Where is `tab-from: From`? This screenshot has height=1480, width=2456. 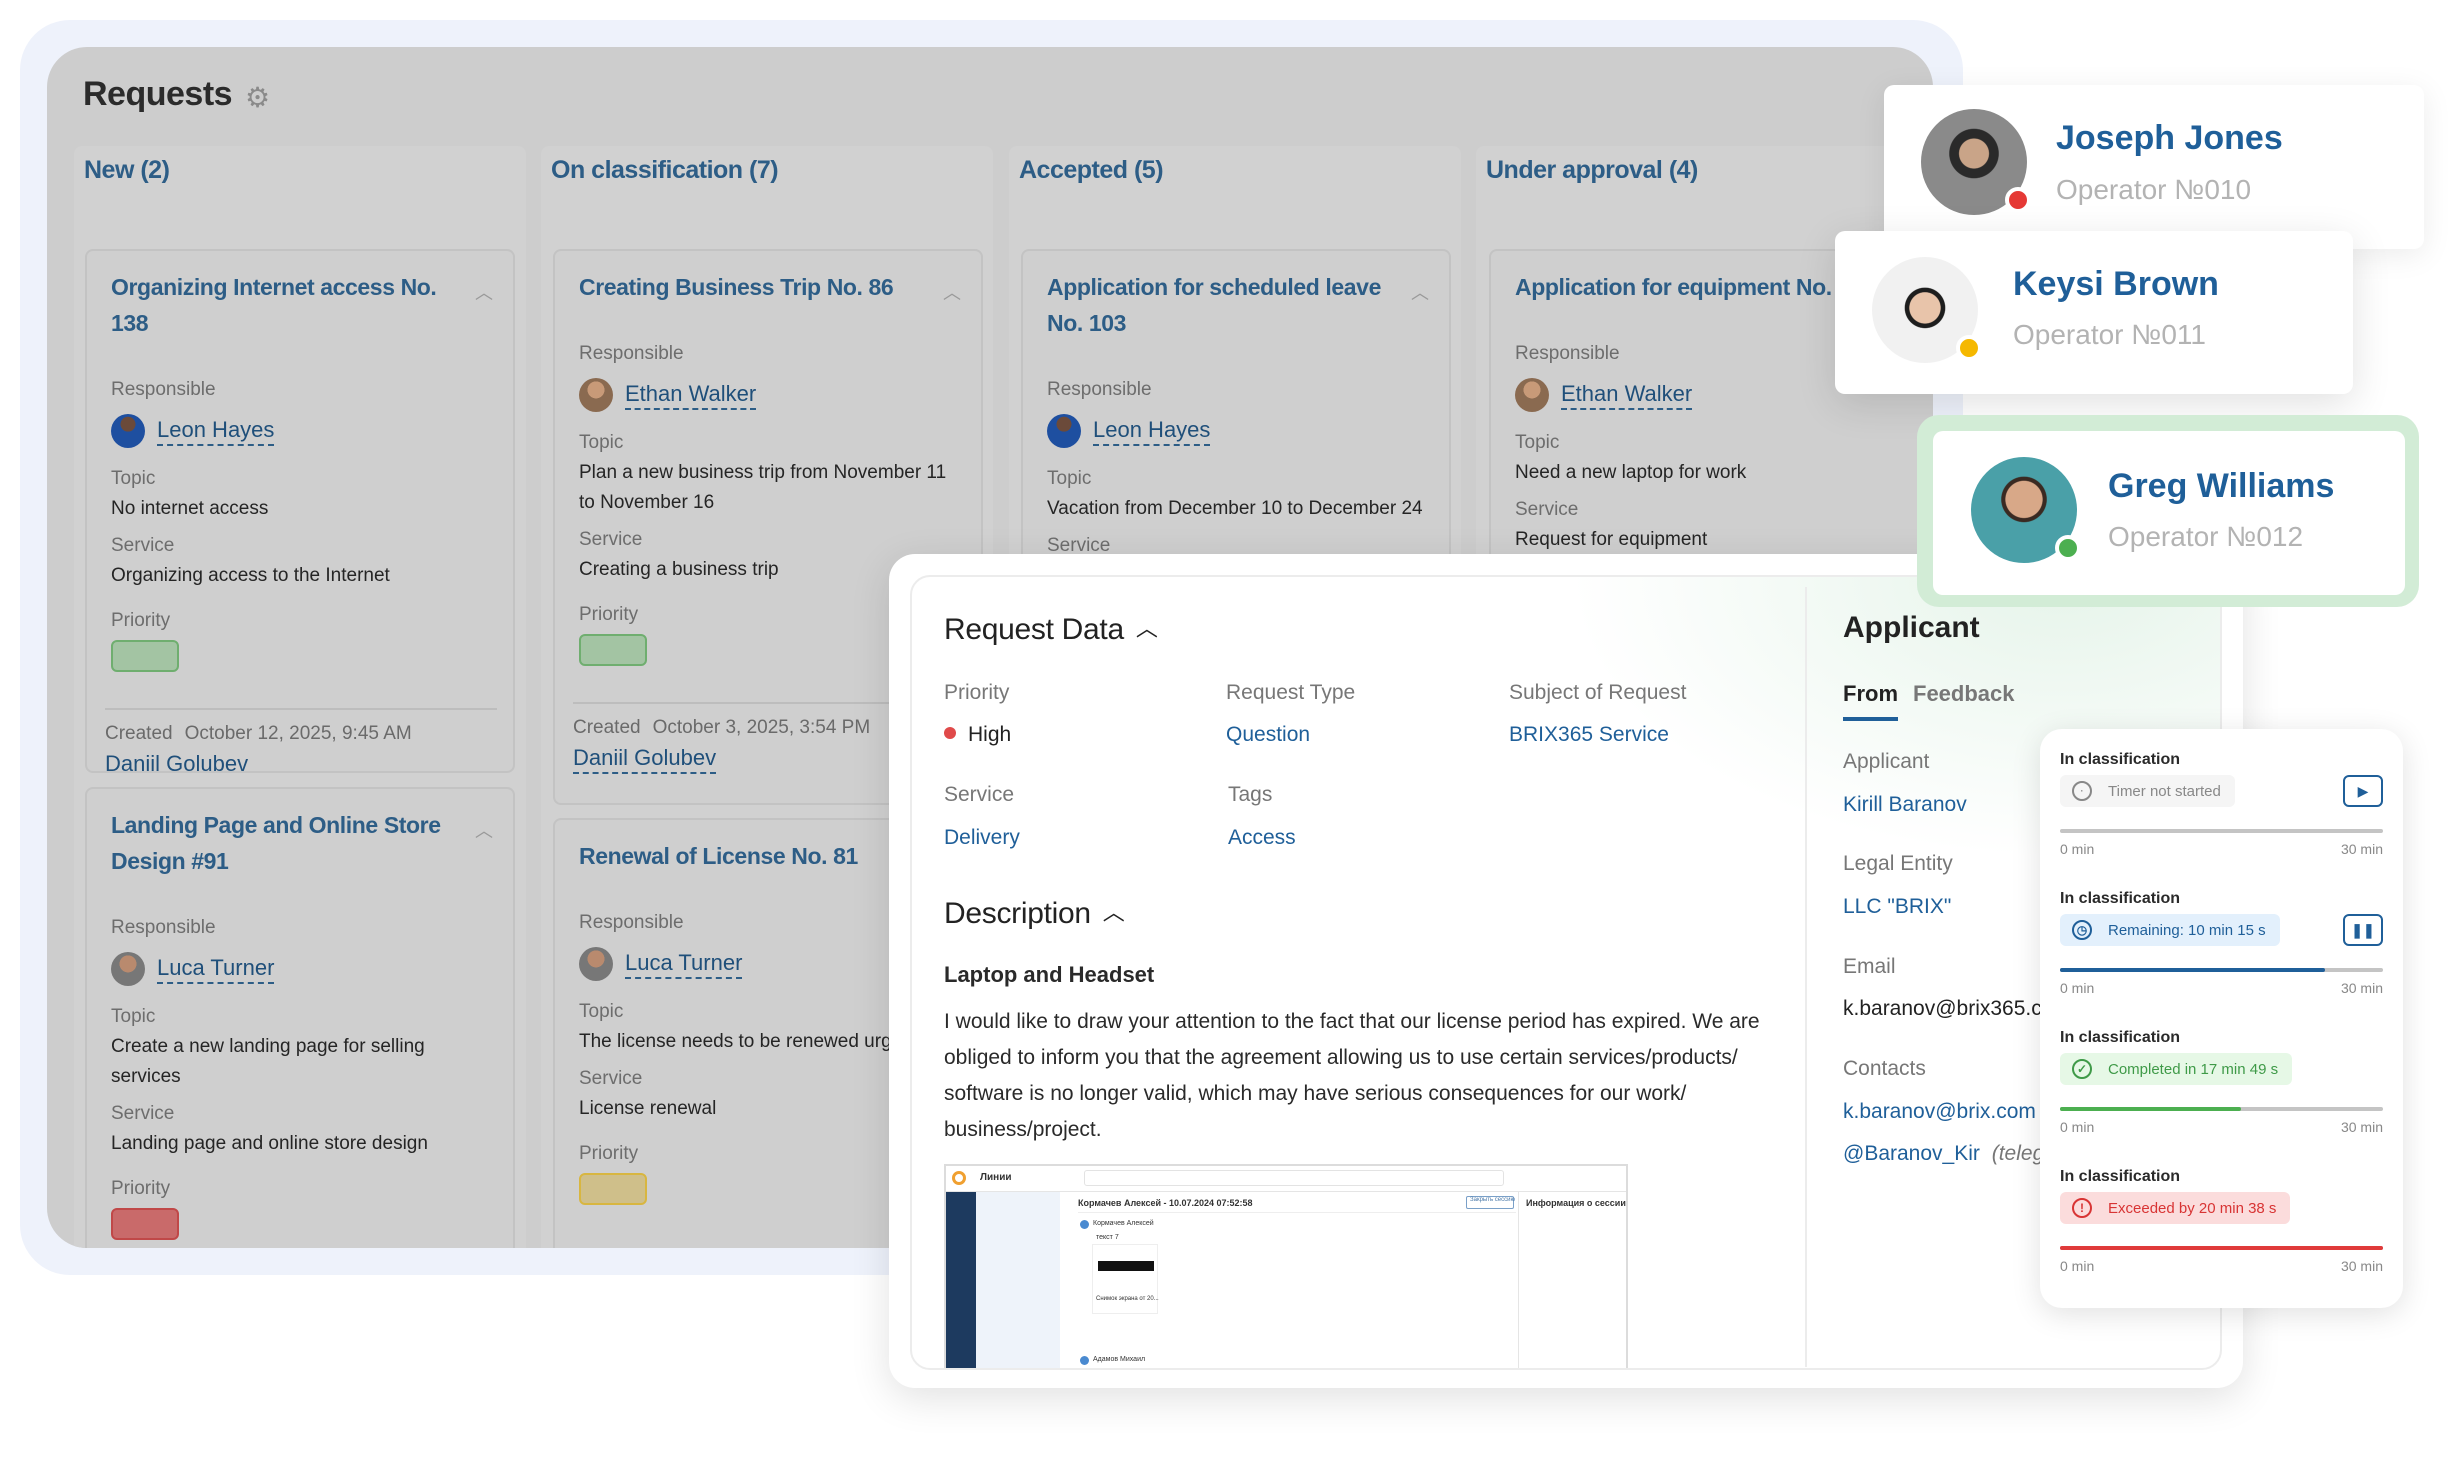
tab-from: From is located at coordinates (1870, 701).